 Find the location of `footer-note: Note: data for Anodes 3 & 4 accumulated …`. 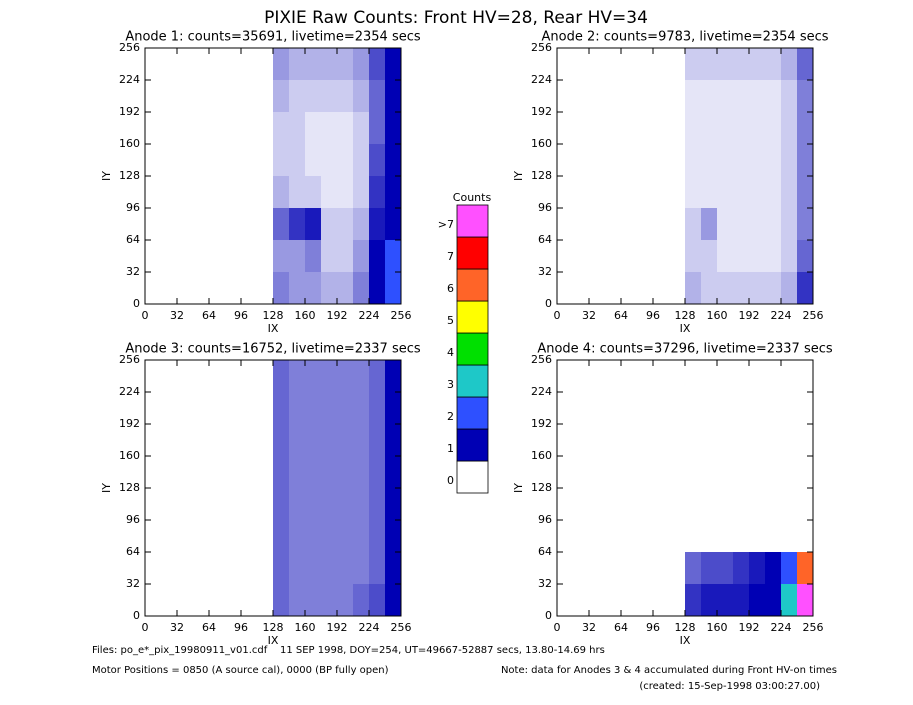

footer-note: Note: data for Anodes 3 & 4 accumulated … is located at coordinates (669, 670).